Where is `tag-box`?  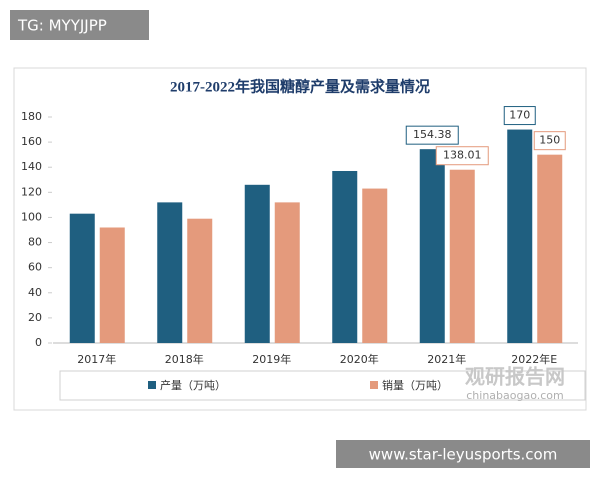
tag-box is located at coordinates (79, 25).